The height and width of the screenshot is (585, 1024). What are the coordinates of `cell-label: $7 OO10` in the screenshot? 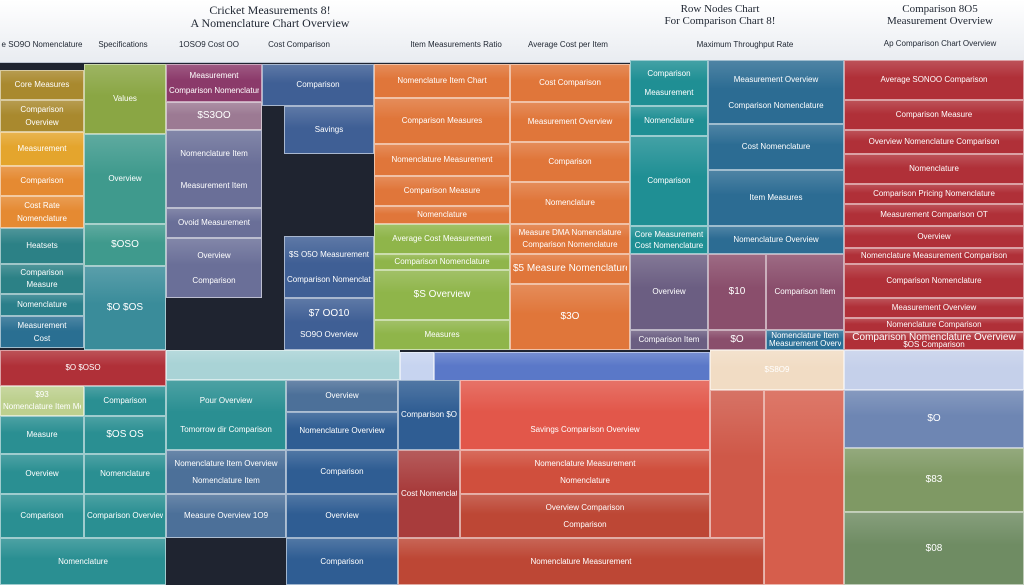 It's located at (329, 314).